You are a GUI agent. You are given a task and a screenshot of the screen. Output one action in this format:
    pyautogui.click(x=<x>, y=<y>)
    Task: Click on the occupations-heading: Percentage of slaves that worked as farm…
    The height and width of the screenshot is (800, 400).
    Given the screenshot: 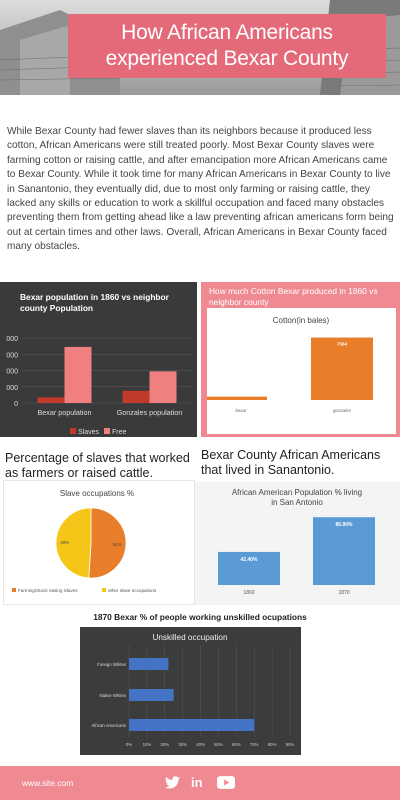 What is the action you would take?
    pyautogui.click(x=97, y=465)
    